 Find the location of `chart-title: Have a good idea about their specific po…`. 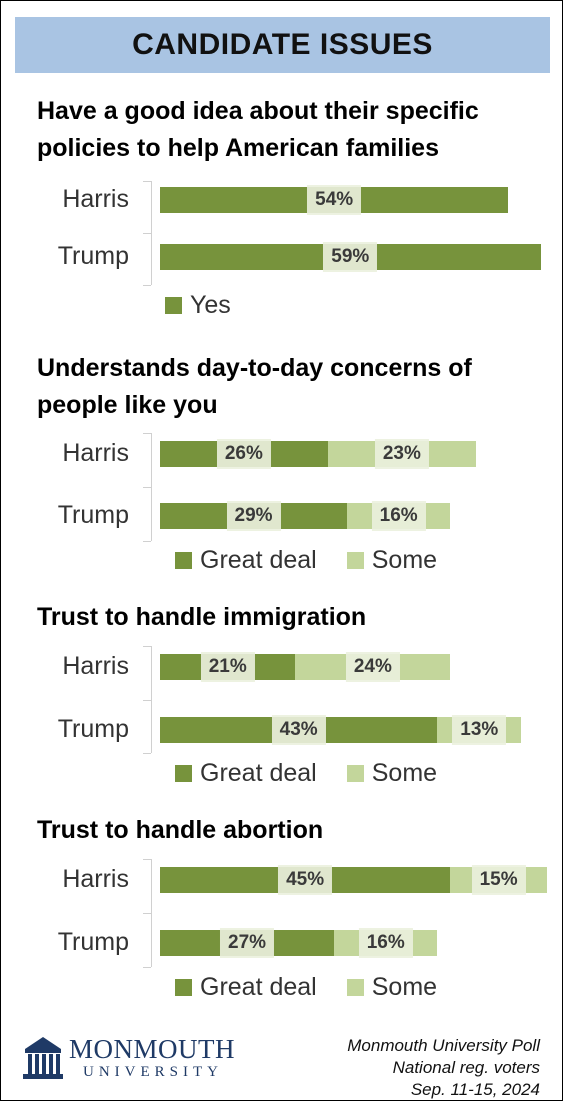

chart-title: Have a good idea about their specific po… is located at coordinates (258, 129).